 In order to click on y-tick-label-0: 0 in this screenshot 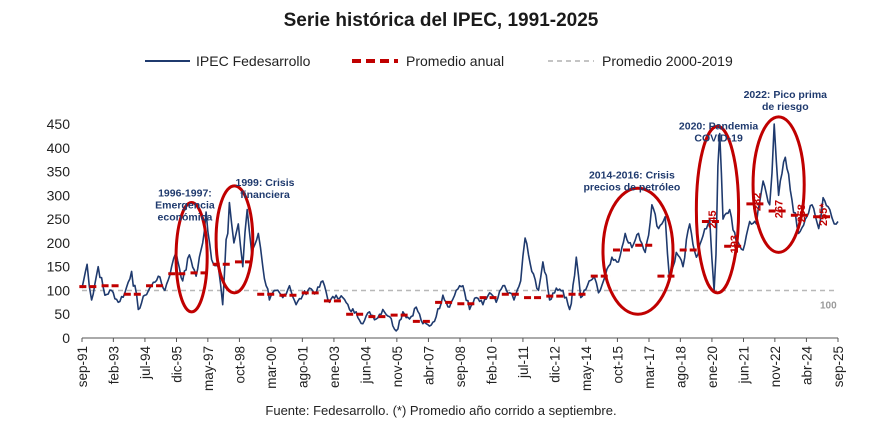, I will do `click(66, 338)`.